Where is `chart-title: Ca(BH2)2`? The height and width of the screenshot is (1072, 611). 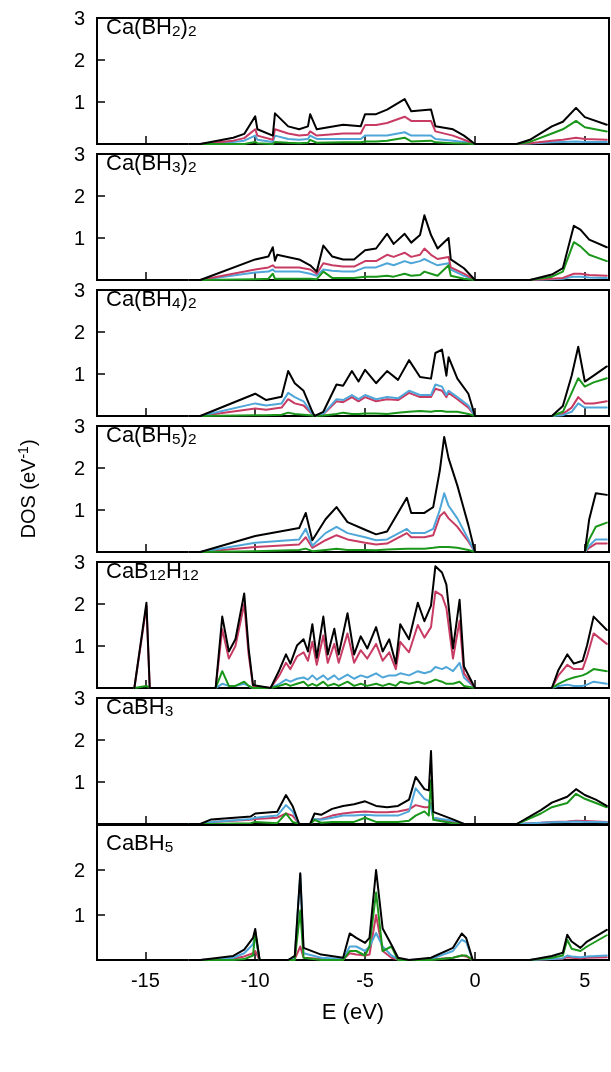 chart-title: Ca(BH2)2 is located at coordinates (151, 26).